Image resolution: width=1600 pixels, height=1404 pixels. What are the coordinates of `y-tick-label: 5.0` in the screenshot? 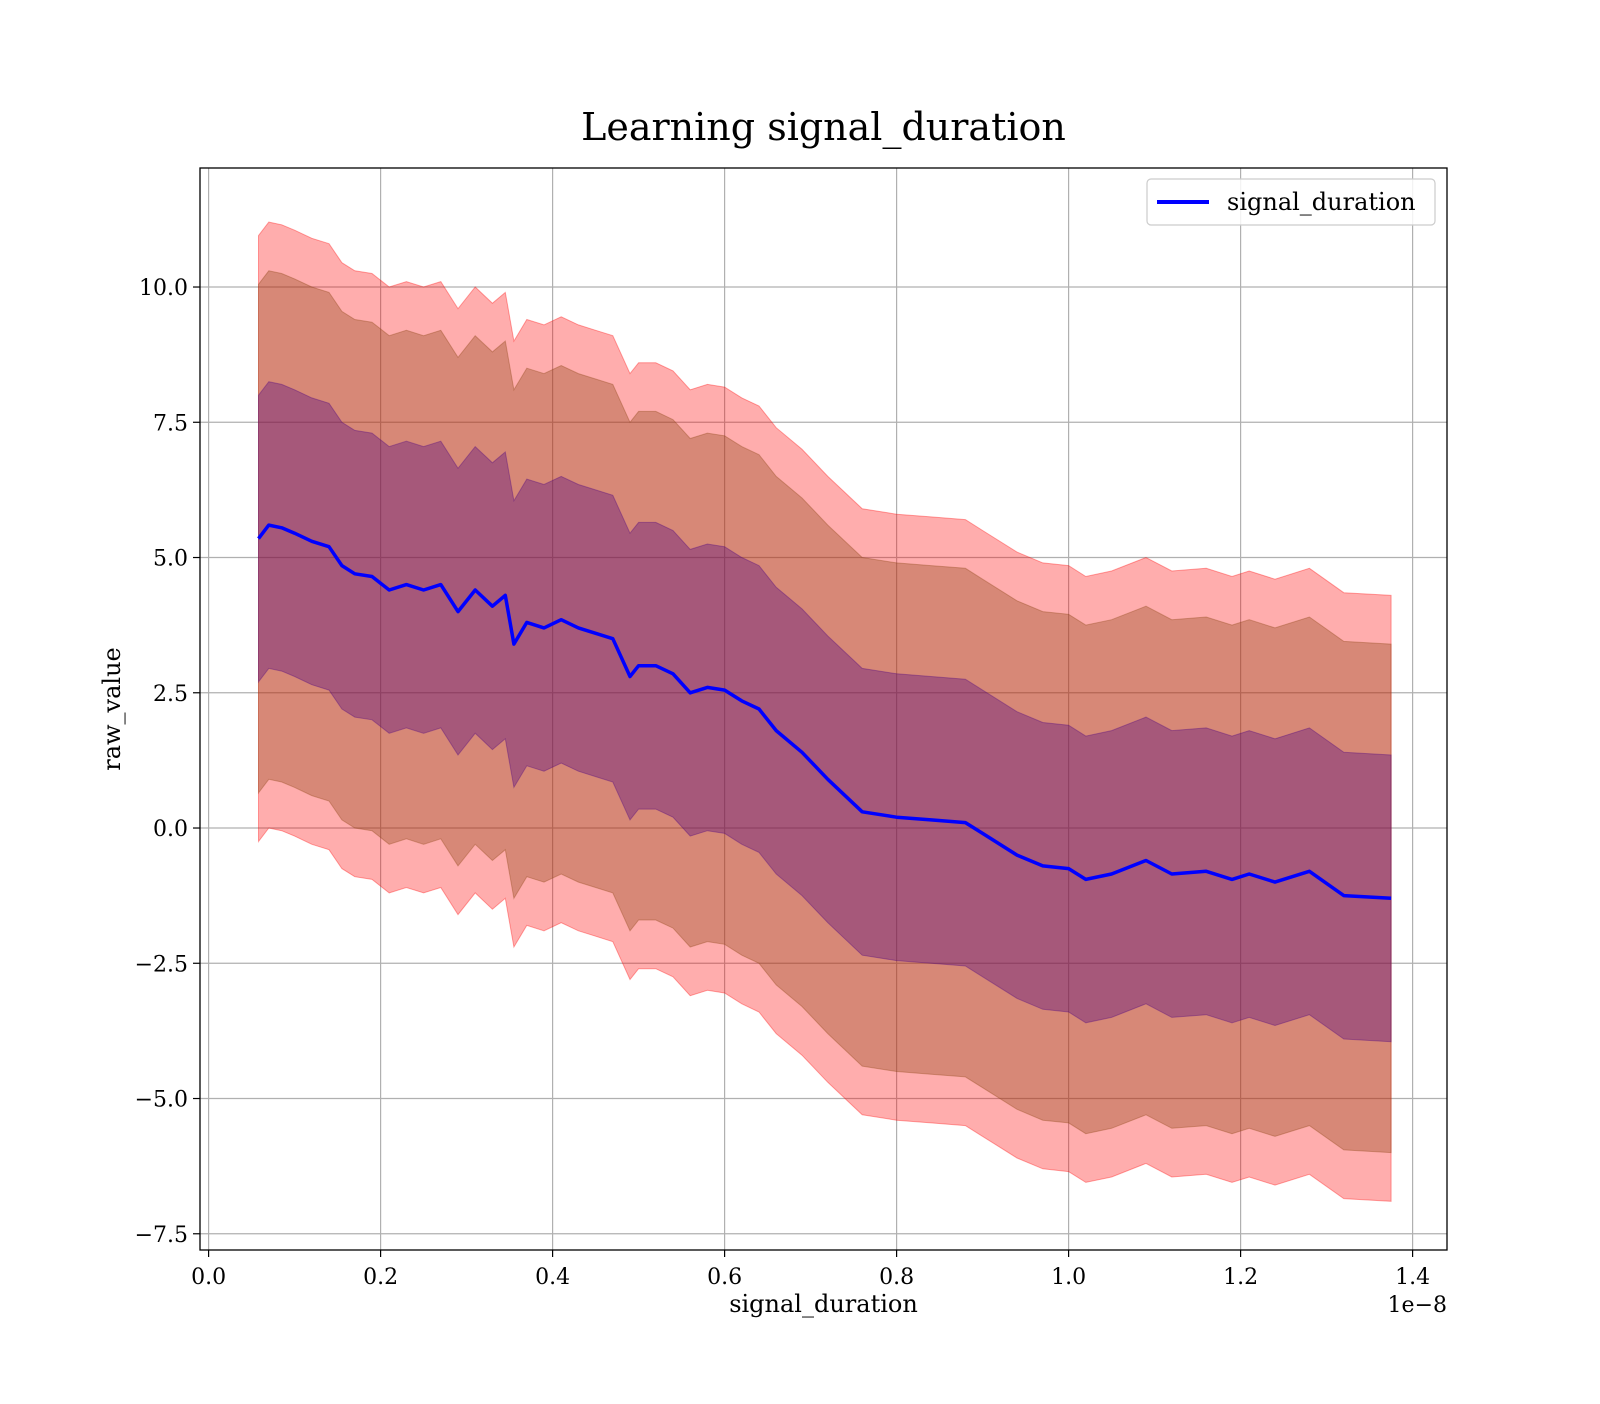 It's located at (170, 559).